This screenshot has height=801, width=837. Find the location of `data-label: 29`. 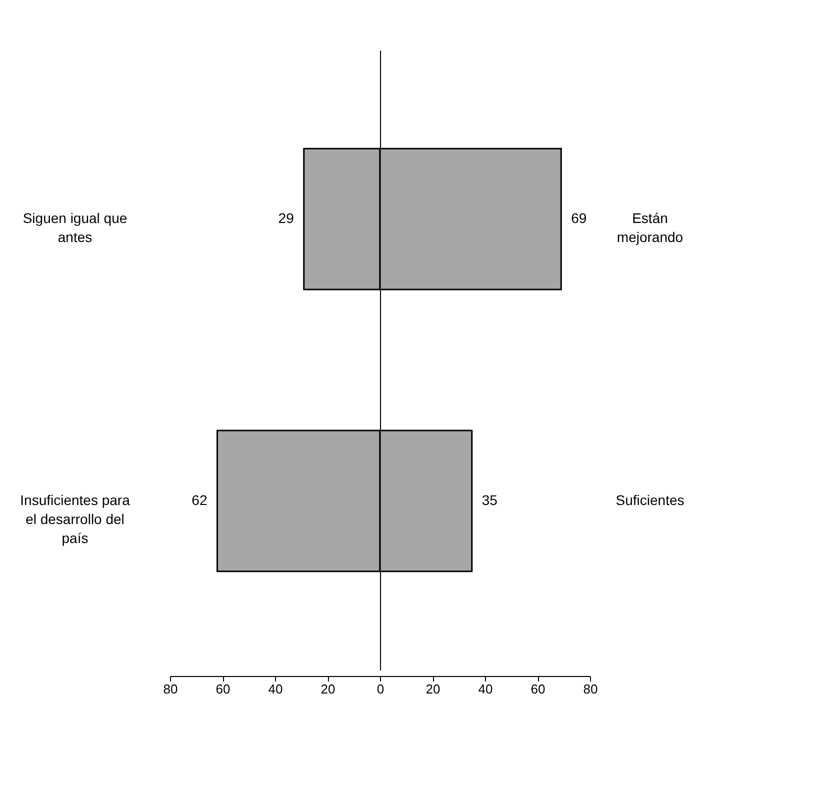

data-label: 29 is located at coordinates (286, 218).